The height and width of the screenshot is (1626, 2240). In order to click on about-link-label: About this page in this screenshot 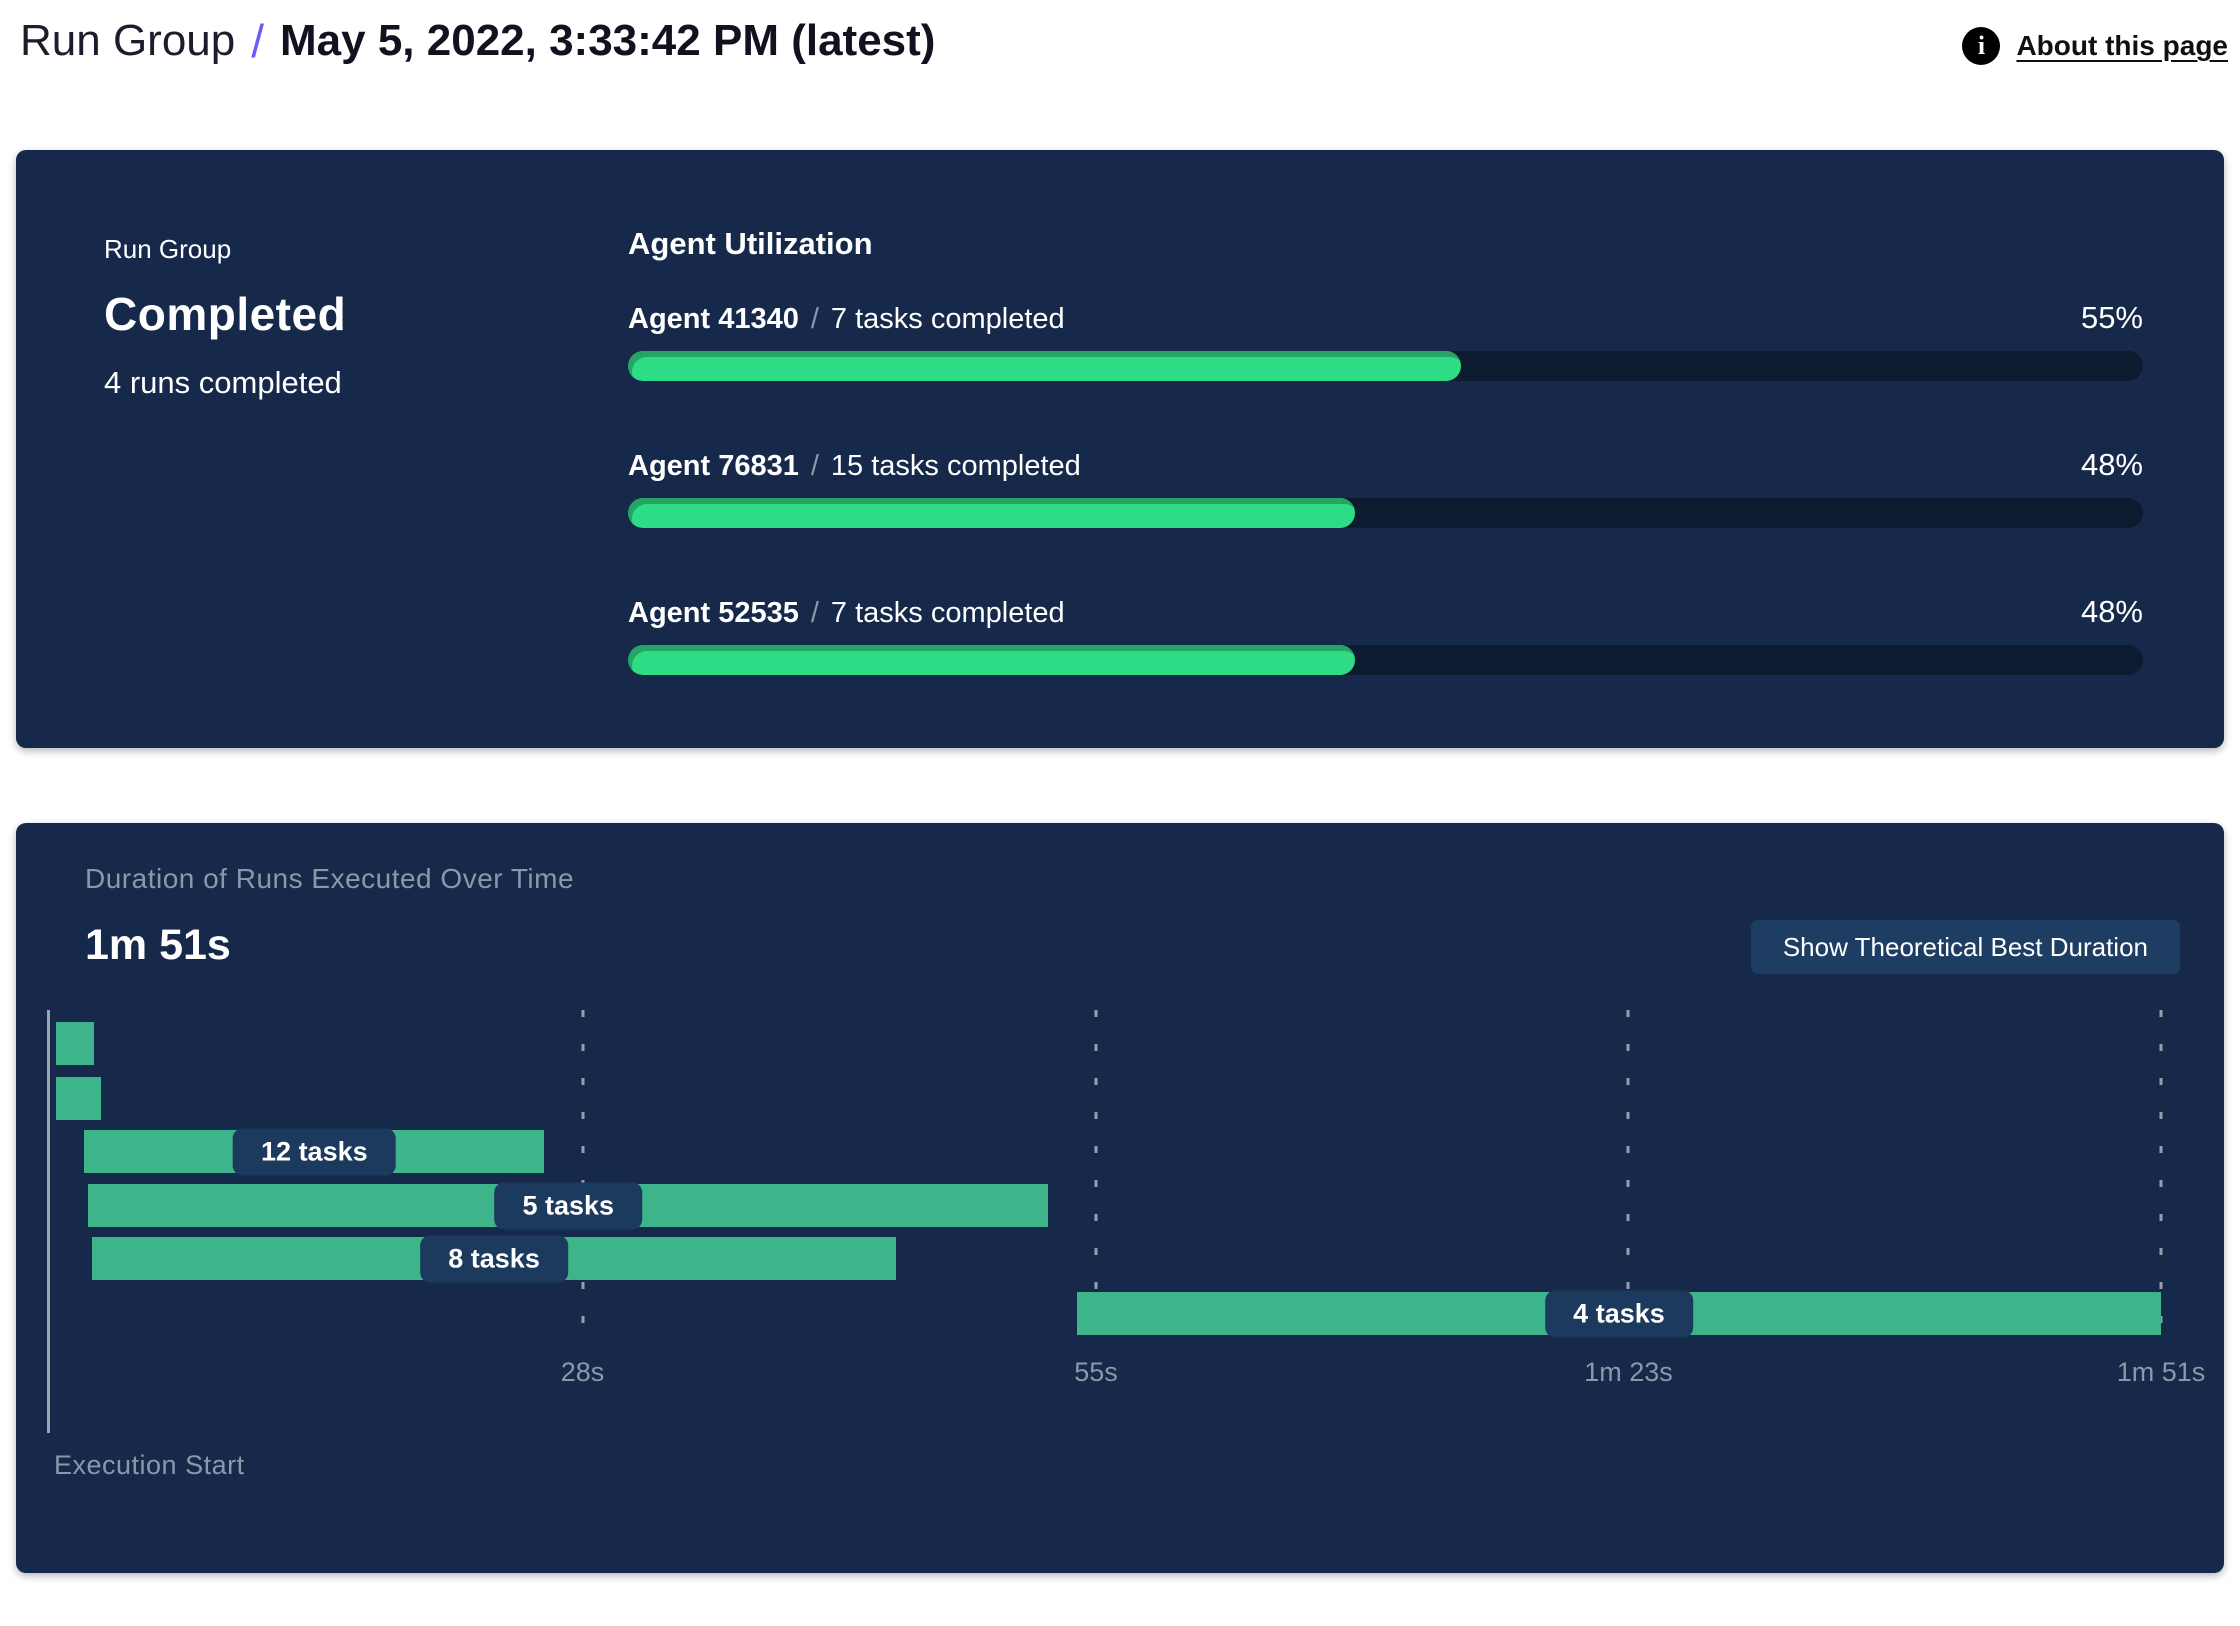, I will do `click(2122, 45)`.